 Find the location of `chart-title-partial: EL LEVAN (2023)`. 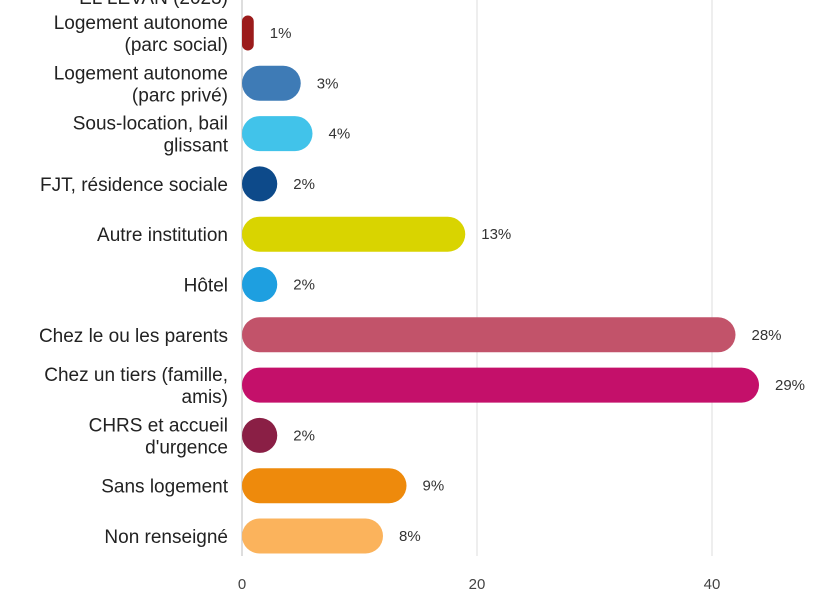

chart-title-partial: EL LEVAN (2023) is located at coordinates (153, 4).